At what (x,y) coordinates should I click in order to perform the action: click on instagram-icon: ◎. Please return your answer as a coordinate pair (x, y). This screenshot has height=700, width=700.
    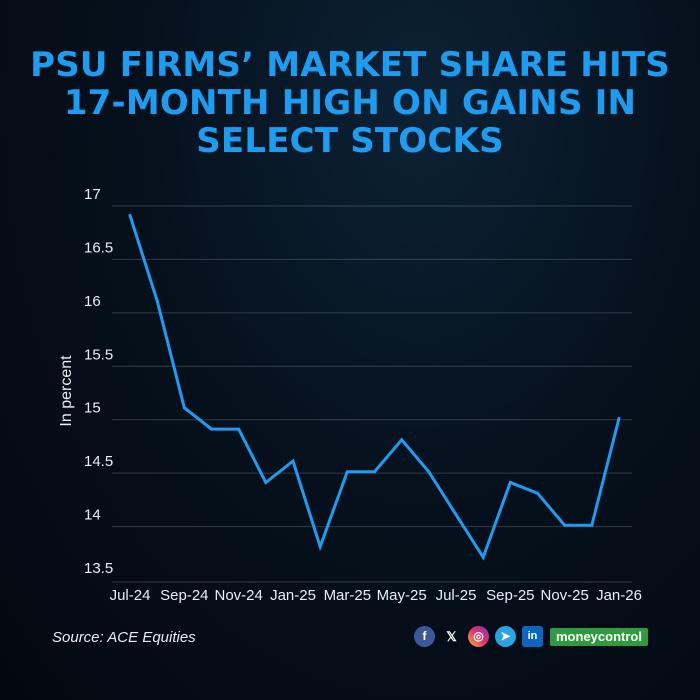
    Looking at the image, I should click on (478, 636).